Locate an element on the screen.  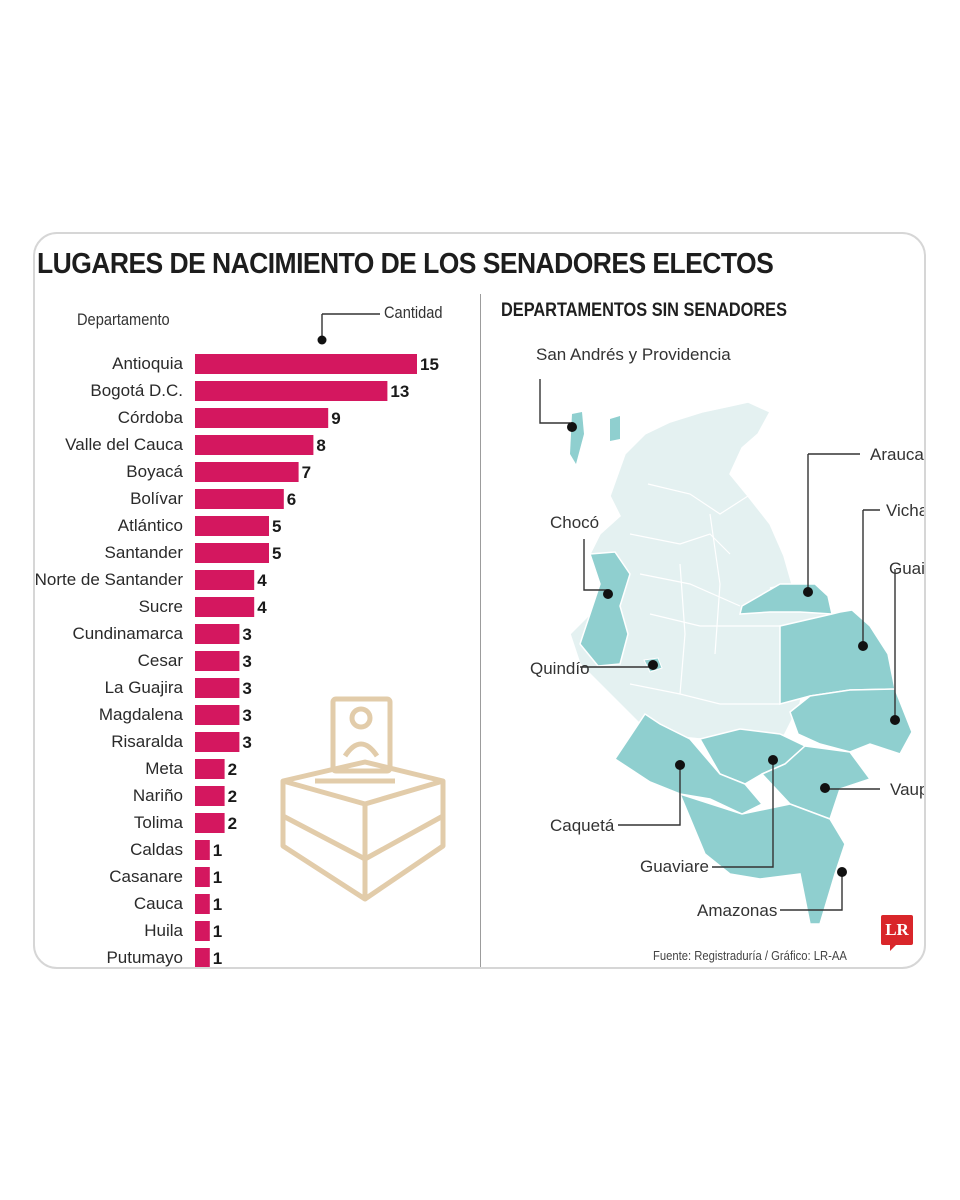
bar-value: 15 is located at coordinates (429, 364).